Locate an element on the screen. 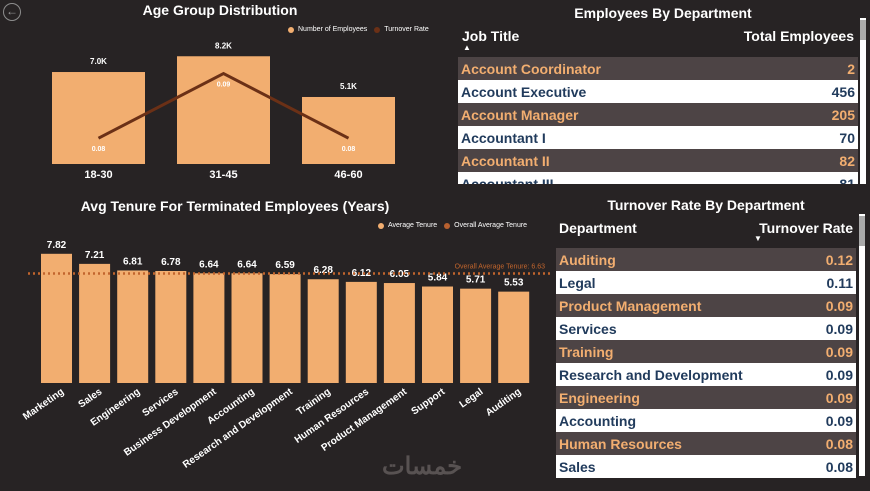  emp-table-scrollbar is located at coordinates (863, 101).